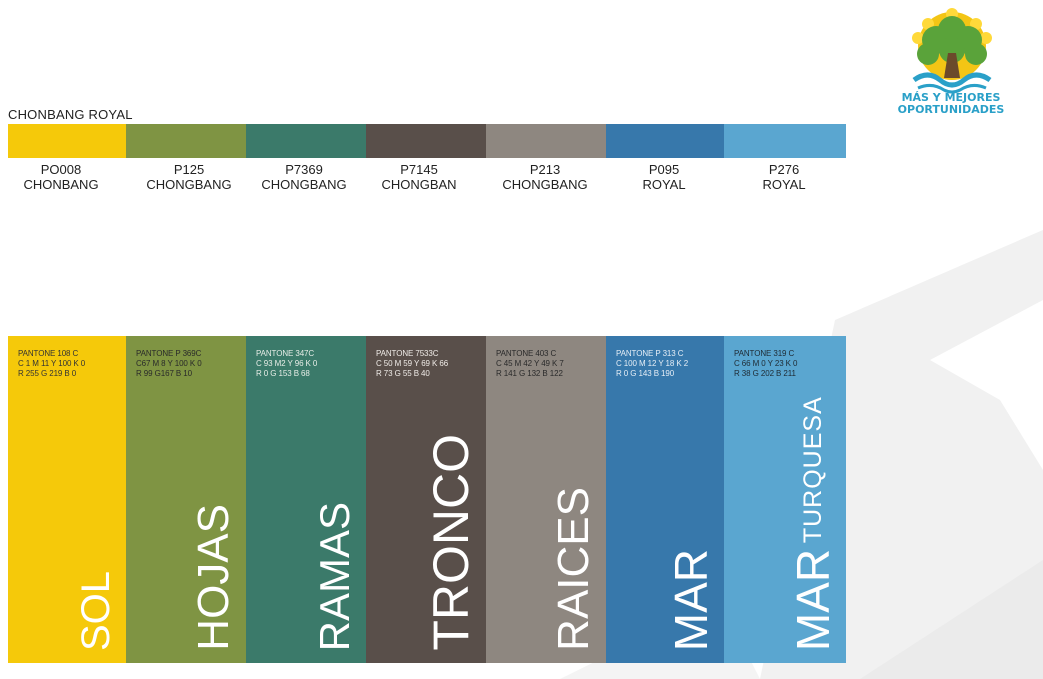 The height and width of the screenshot is (679, 1043). I want to click on swatch-code: PO008, so click(61, 169).